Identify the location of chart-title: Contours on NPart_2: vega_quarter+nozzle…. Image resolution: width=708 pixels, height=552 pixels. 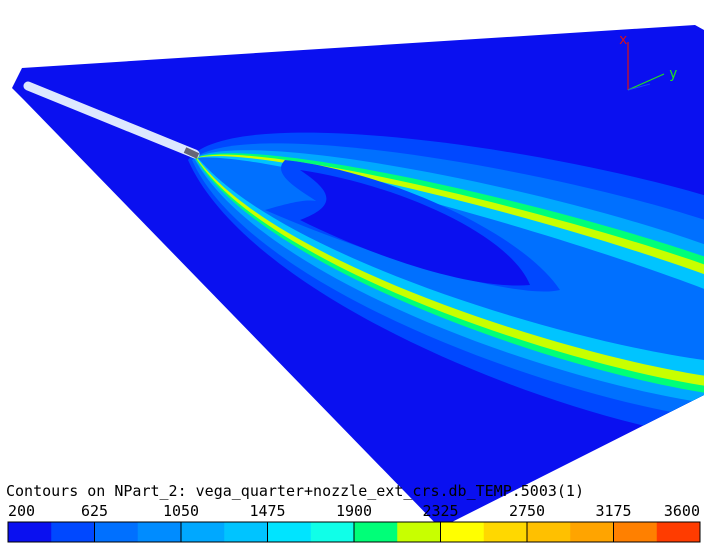
(295, 491).